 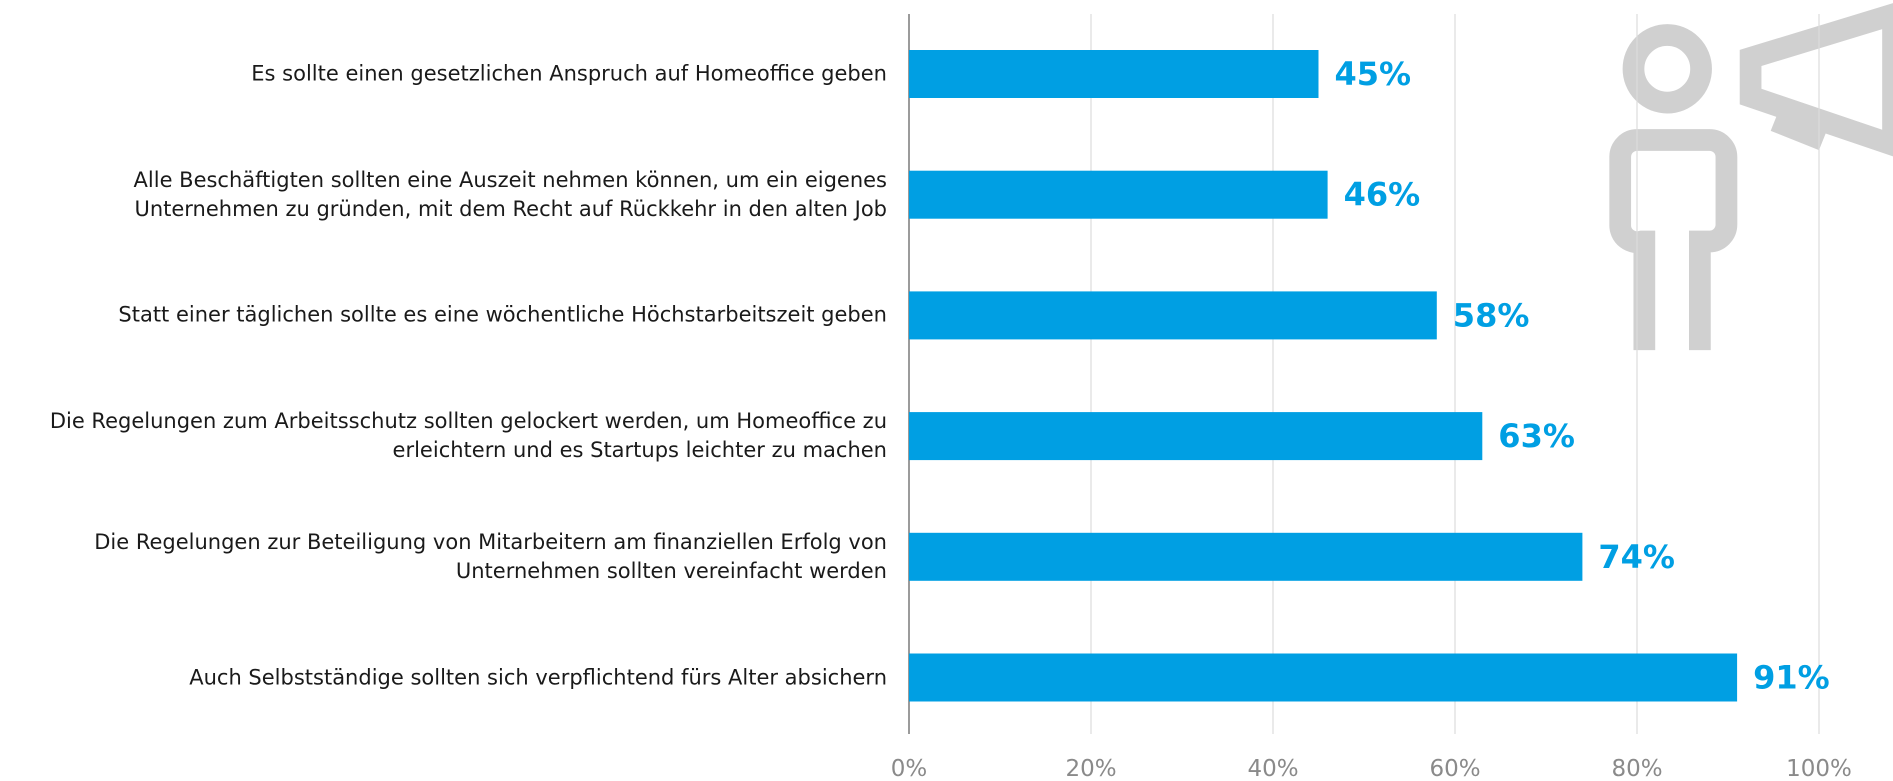 I want to click on x-tick-label: 60%, so click(x=1454, y=768).